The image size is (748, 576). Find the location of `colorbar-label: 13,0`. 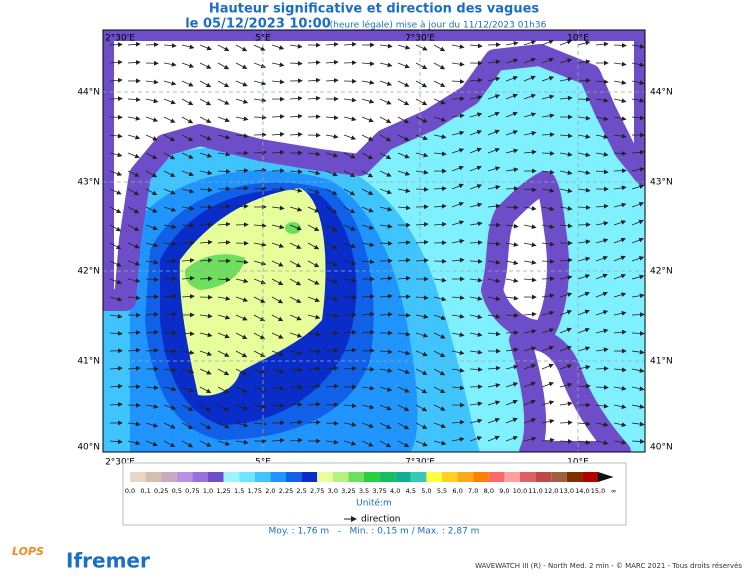

colorbar-label: 13,0 is located at coordinates (567, 491).